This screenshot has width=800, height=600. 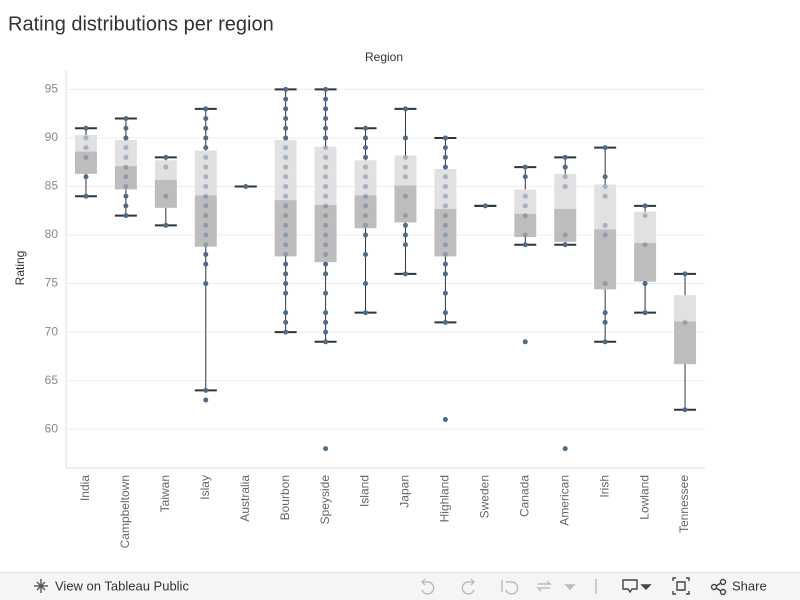 I want to click on x-tick-label: American, so click(x=564, y=500).